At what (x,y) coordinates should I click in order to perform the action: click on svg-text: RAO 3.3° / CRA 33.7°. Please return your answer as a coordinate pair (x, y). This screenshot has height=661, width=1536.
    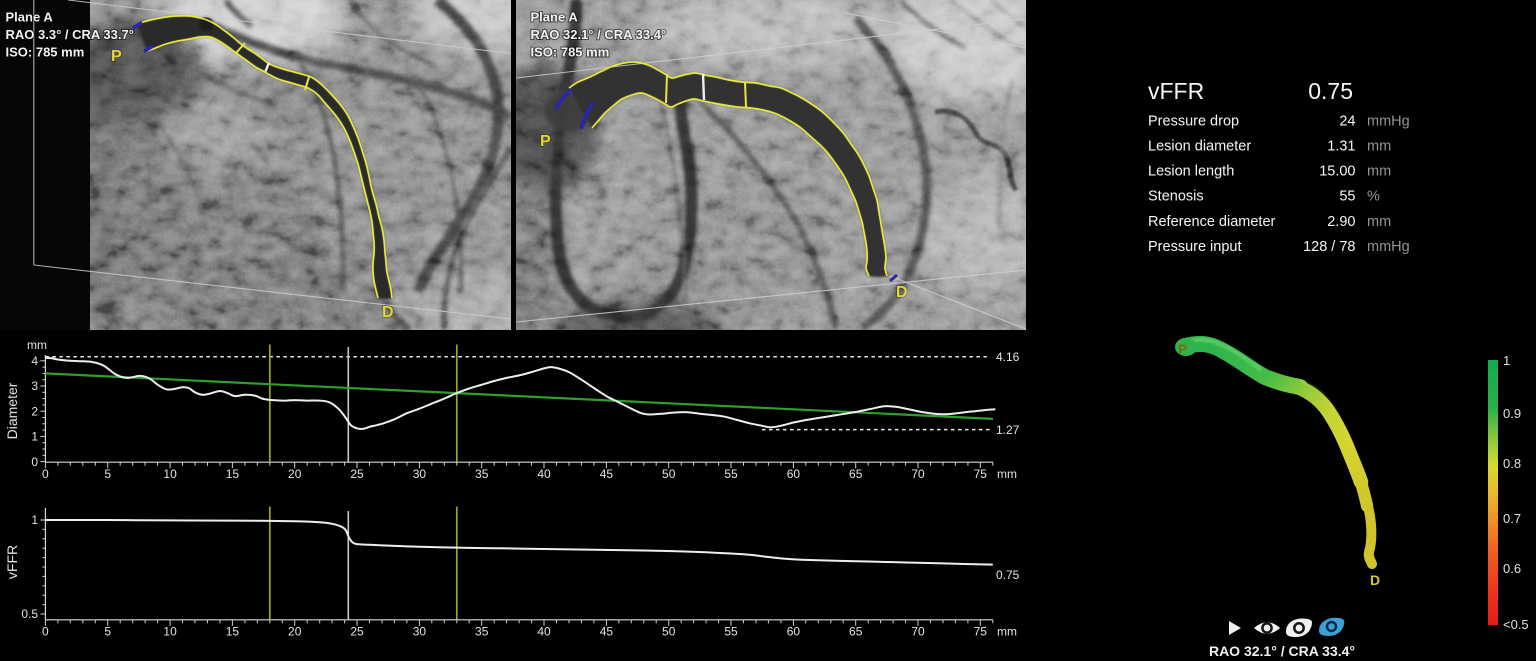
    Looking at the image, I should click on (70, 34).